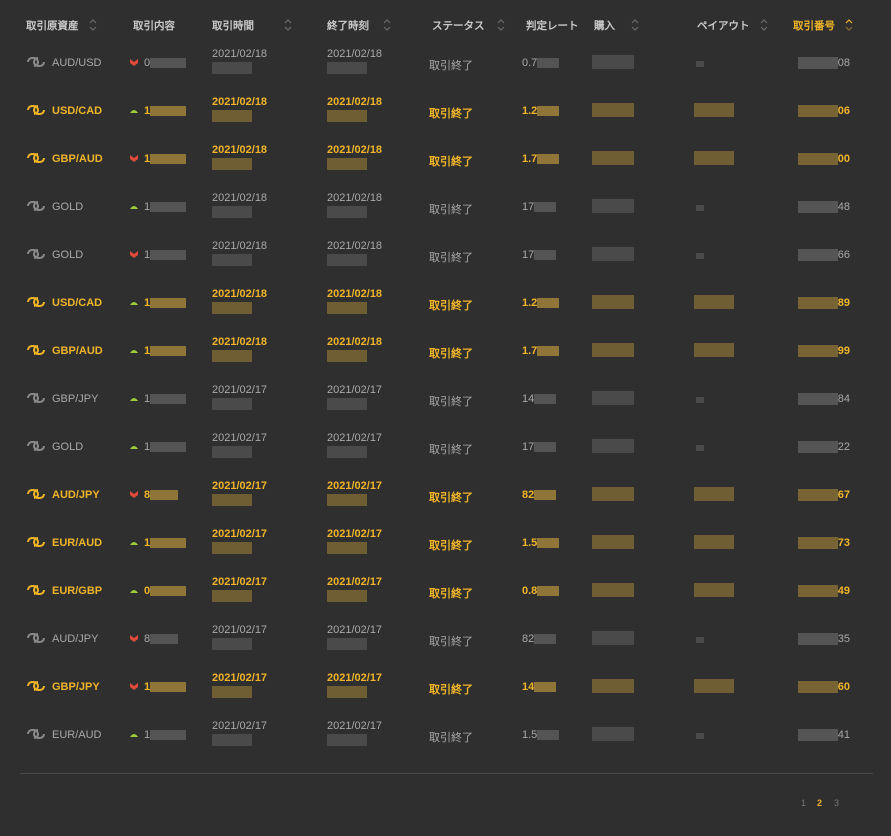 Image resolution: width=891 pixels, height=836 pixels. Describe the element at coordinates (541, 735) in the screenshot. I see `judged-rate: 1.5` at that location.